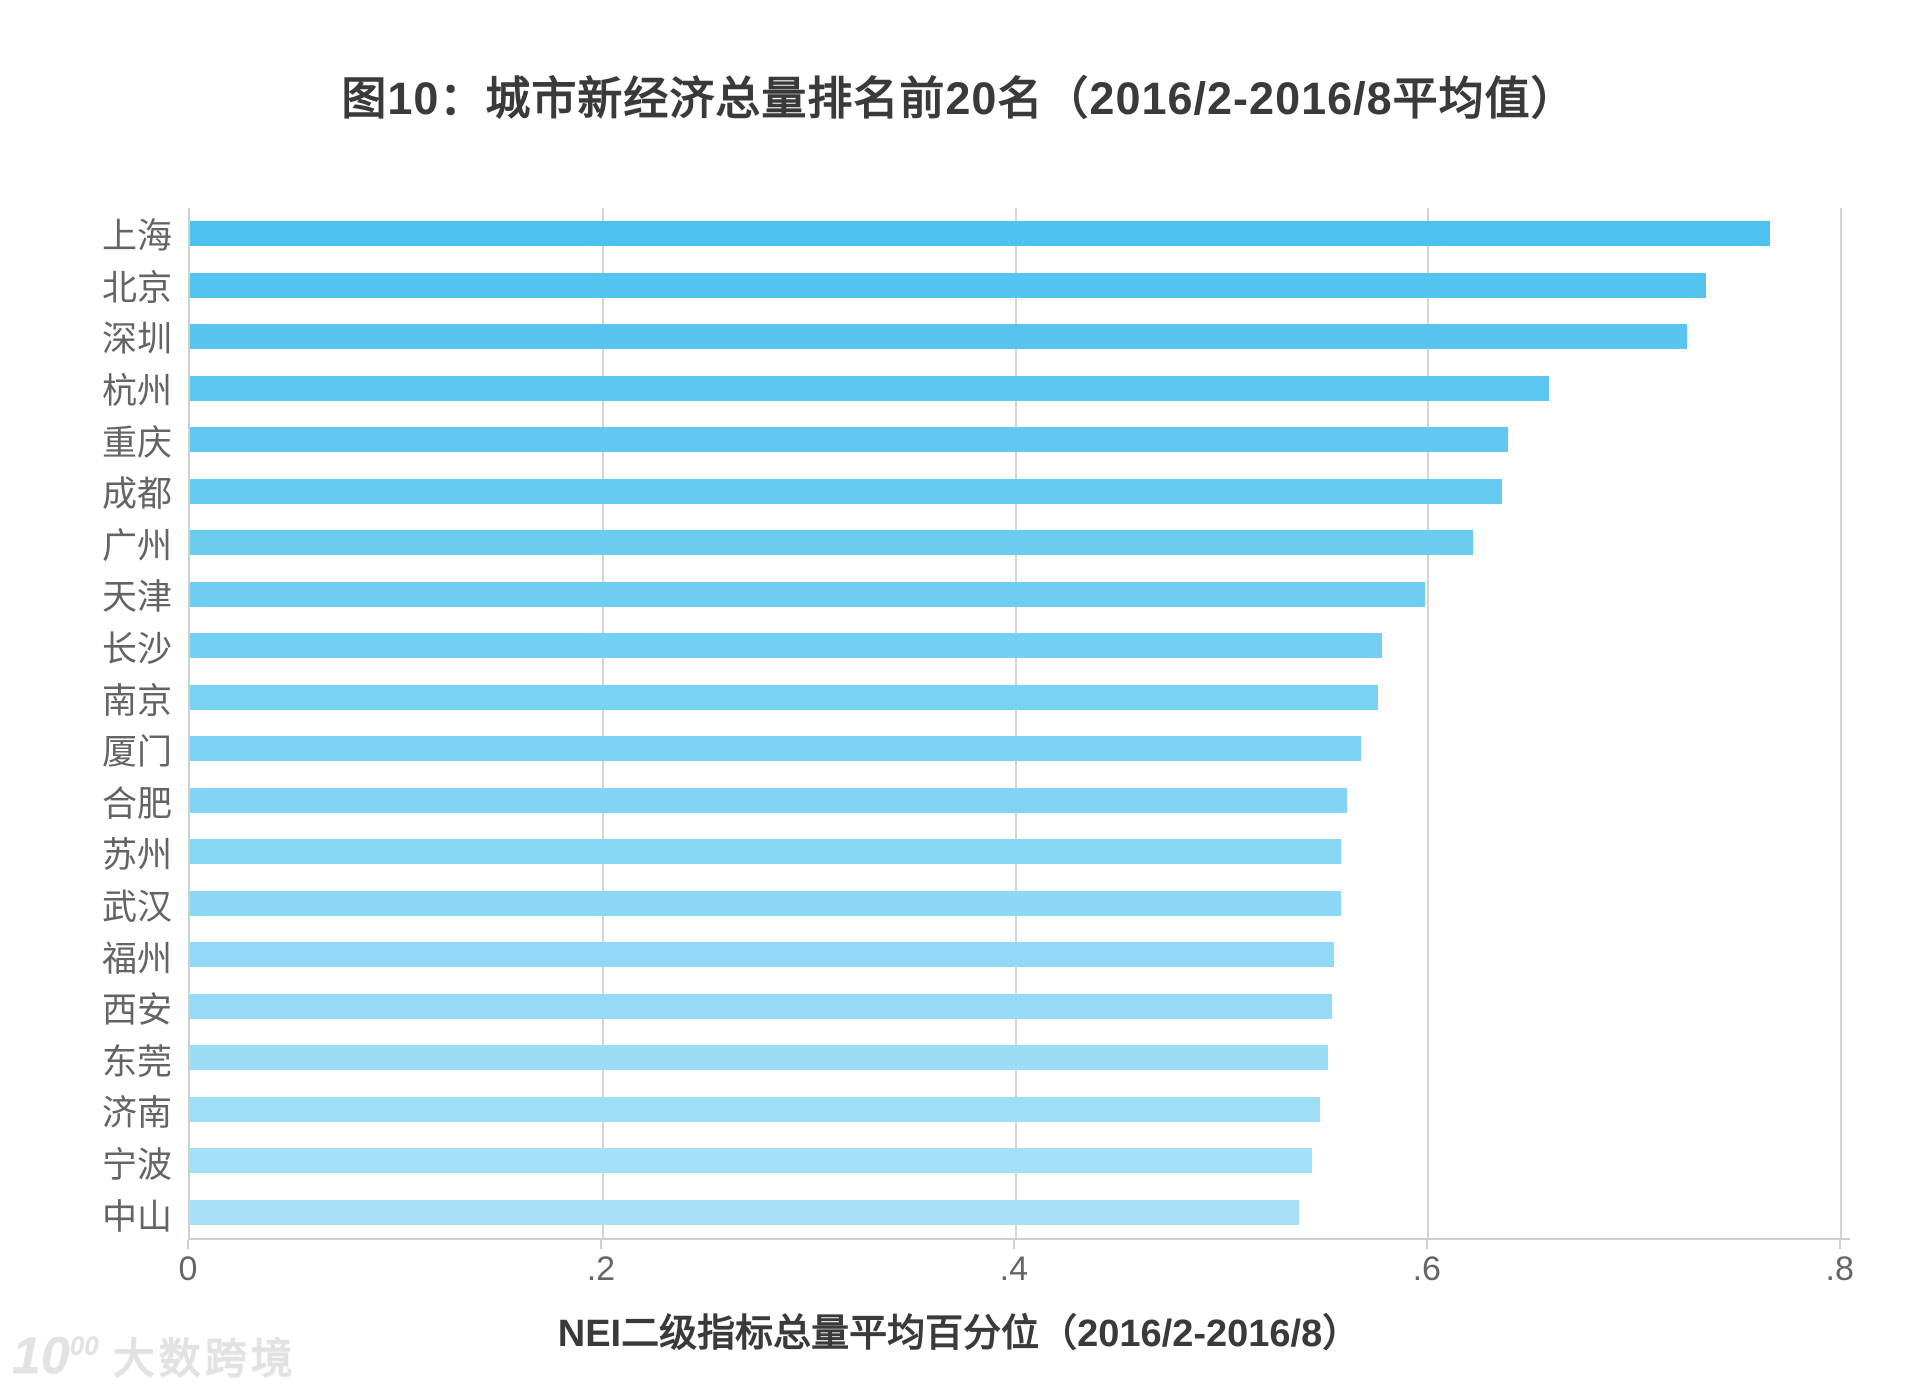 This screenshot has height=1400, width=1918. I want to click on x-tick-label: 0, so click(188, 1269).